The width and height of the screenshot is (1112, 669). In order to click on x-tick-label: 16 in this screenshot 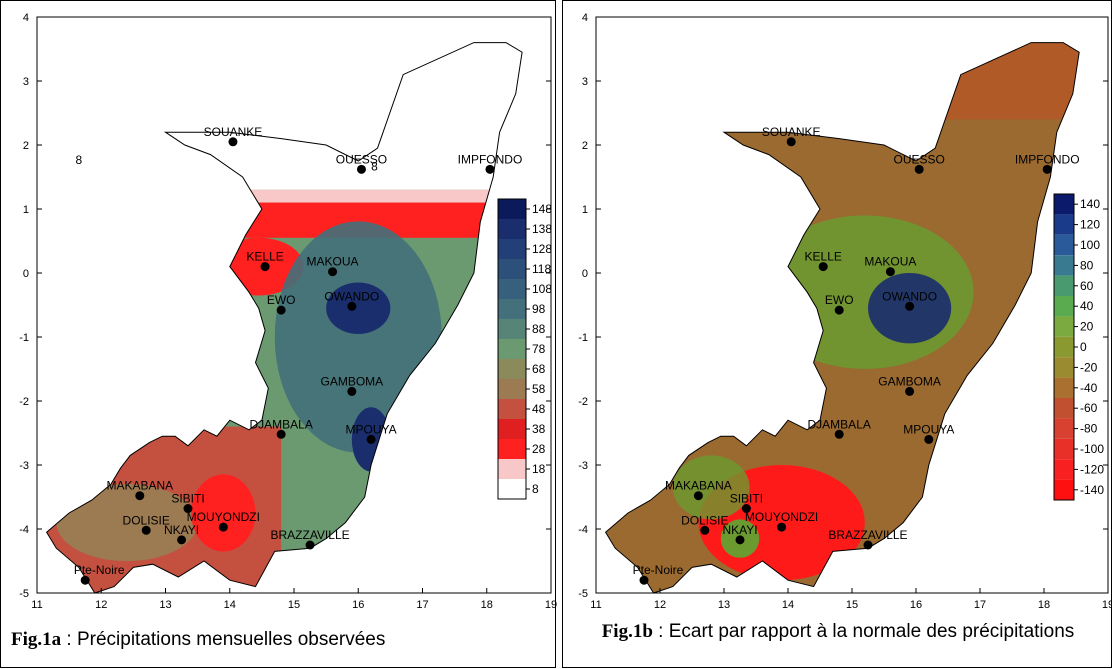, I will do `click(358, 605)`.